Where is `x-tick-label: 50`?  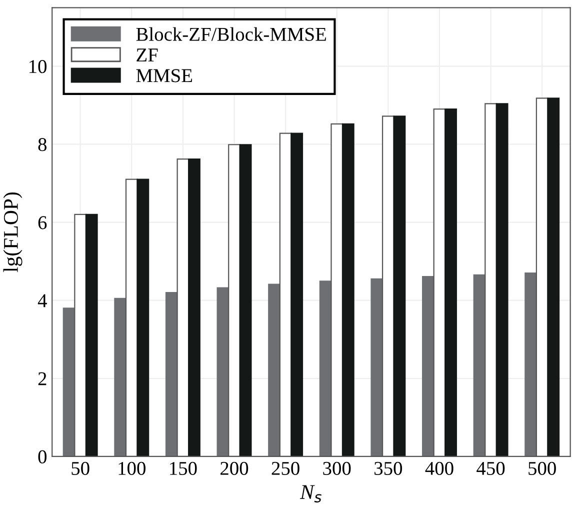
x-tick-label: 50 is located at coordinates (81, 468).